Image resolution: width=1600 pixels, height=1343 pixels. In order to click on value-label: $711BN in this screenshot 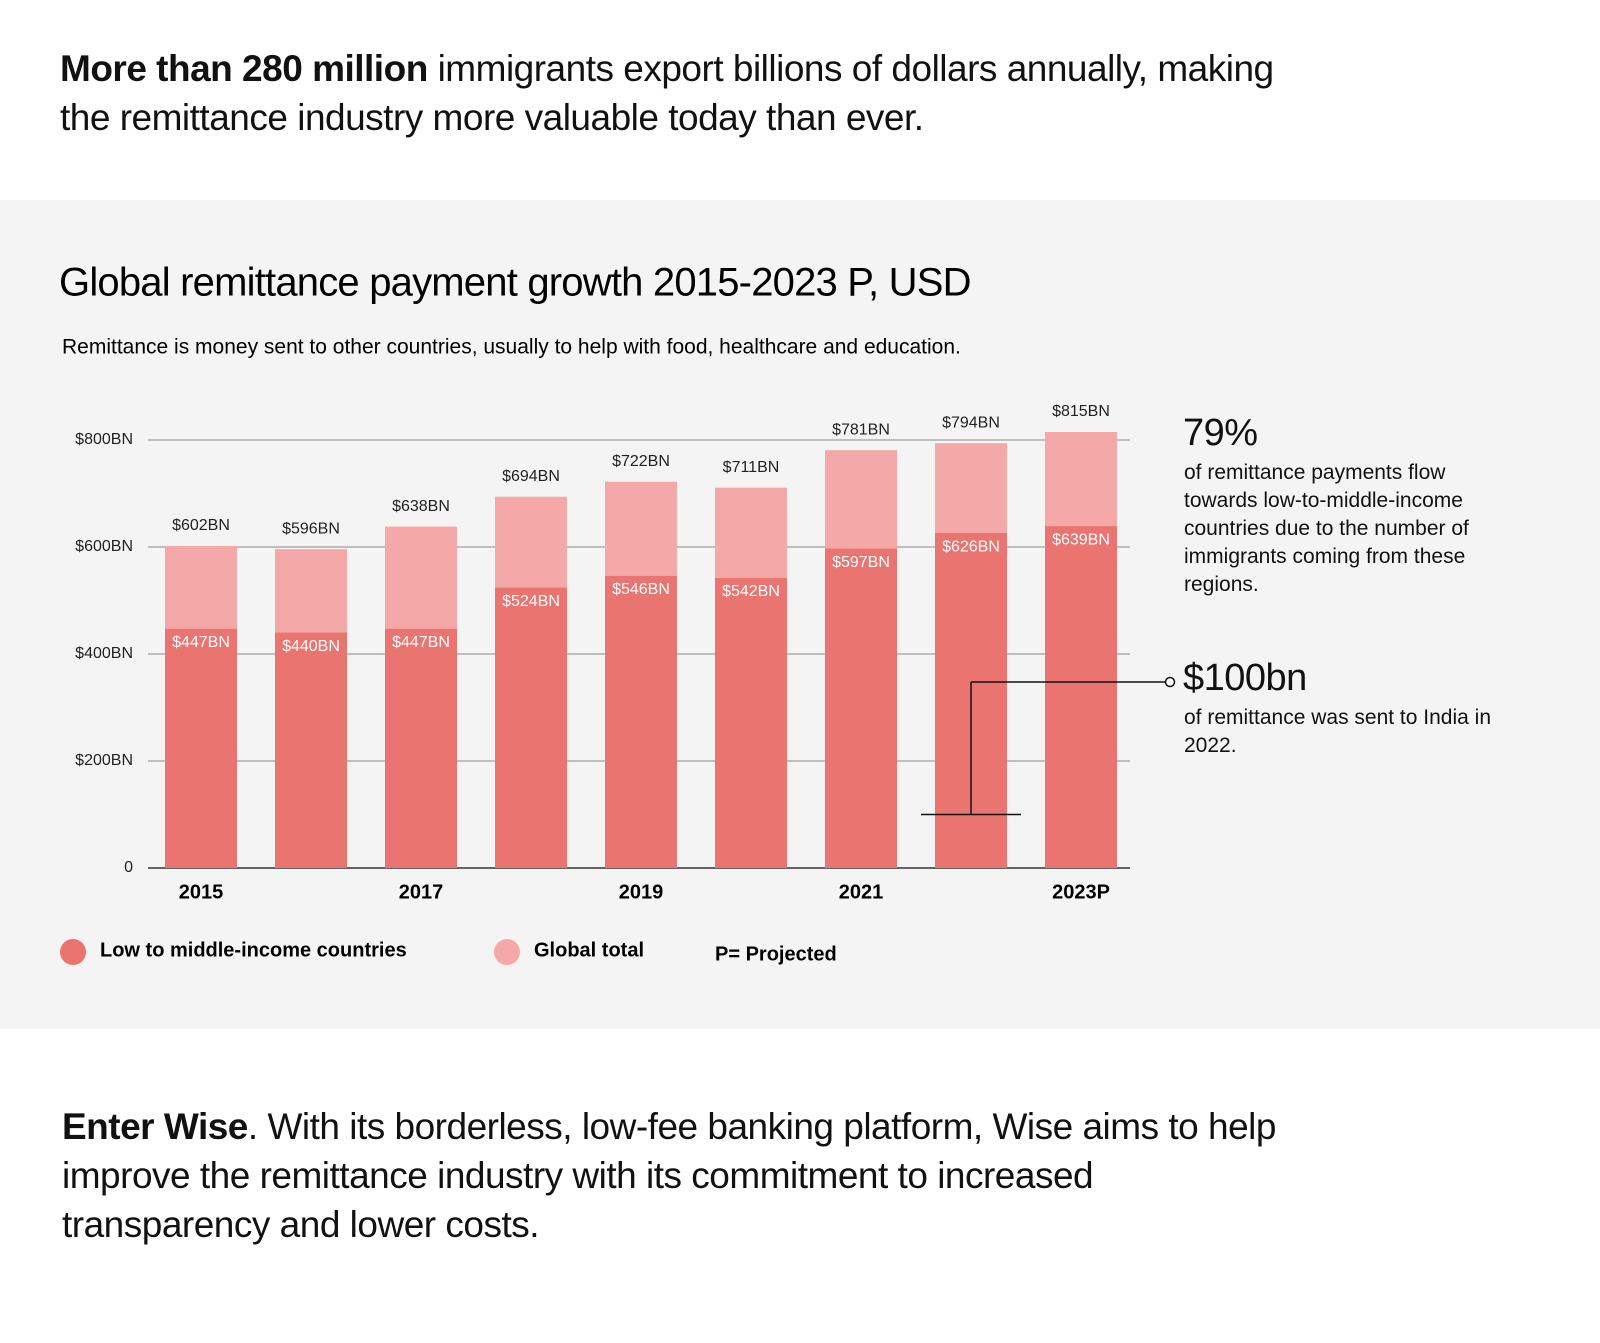, I will do `click(751, 467)`.